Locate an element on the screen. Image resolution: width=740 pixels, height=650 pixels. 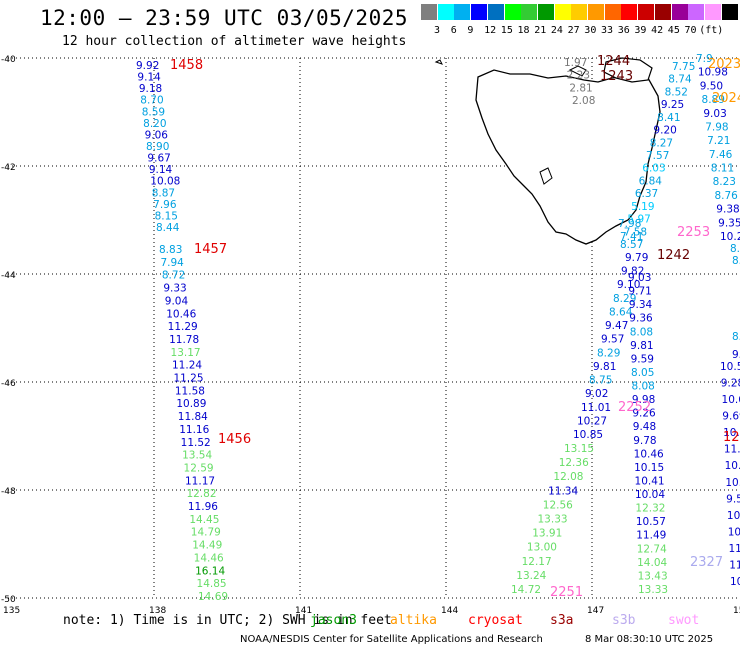
east-track-b-value: 7.21 is located at coordinates (718, 141).